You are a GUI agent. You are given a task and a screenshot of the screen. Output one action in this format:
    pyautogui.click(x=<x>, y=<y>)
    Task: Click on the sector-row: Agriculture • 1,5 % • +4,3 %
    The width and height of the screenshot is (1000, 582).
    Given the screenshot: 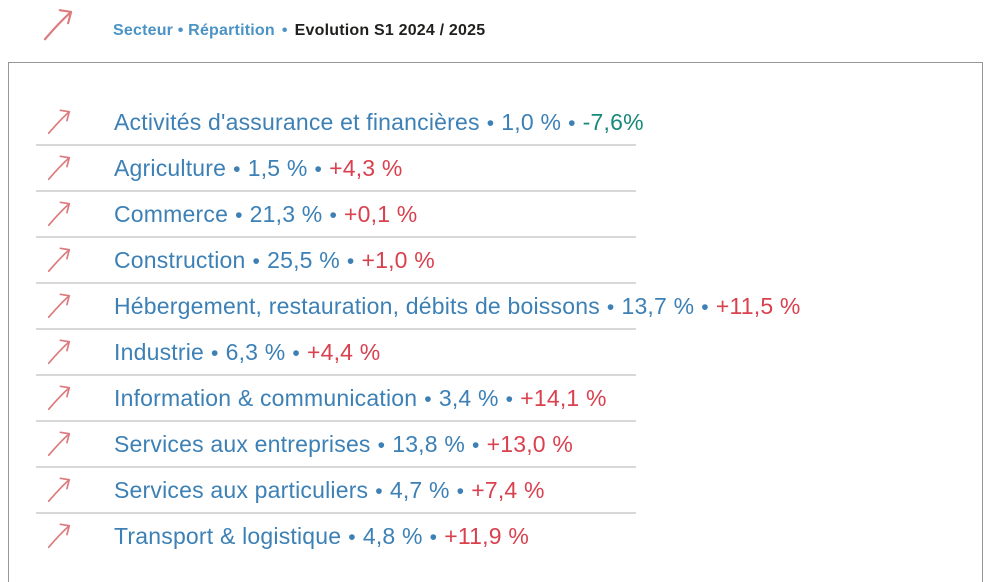 What is the action you would take?
    pyautogui.click(x=495, y=168)
    